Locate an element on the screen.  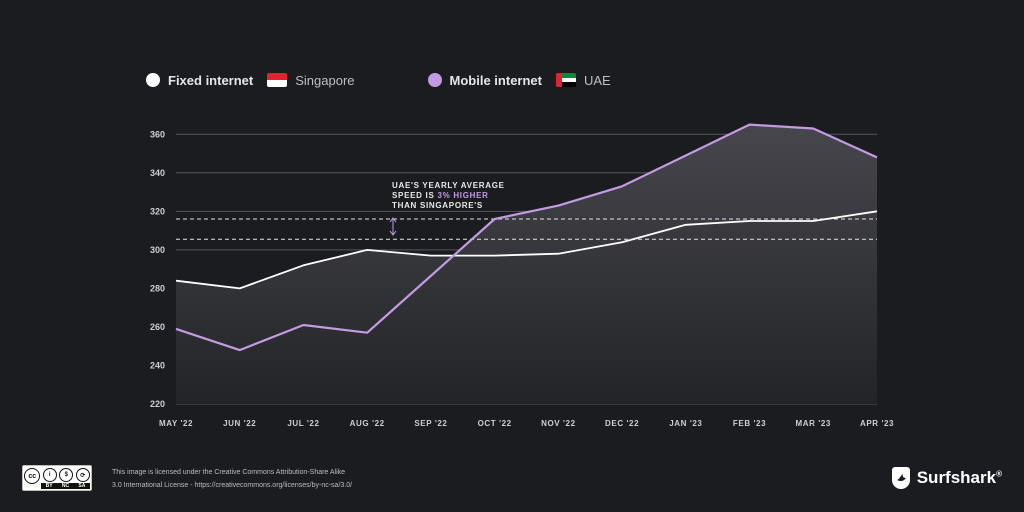
x-tick-label: AUG '22 is located at coordinates (367, 423).